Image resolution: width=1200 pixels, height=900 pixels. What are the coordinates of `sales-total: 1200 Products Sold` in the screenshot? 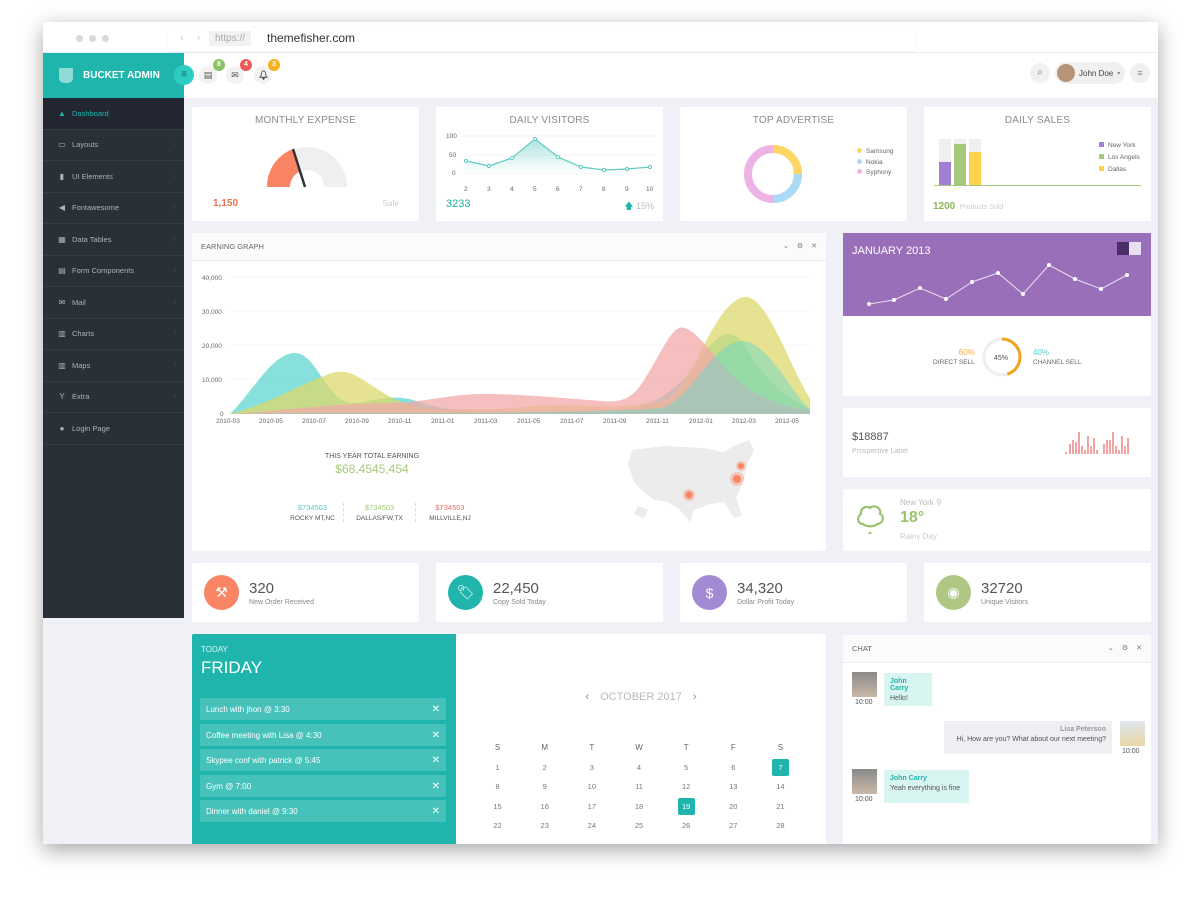 It's located at (968, 205).